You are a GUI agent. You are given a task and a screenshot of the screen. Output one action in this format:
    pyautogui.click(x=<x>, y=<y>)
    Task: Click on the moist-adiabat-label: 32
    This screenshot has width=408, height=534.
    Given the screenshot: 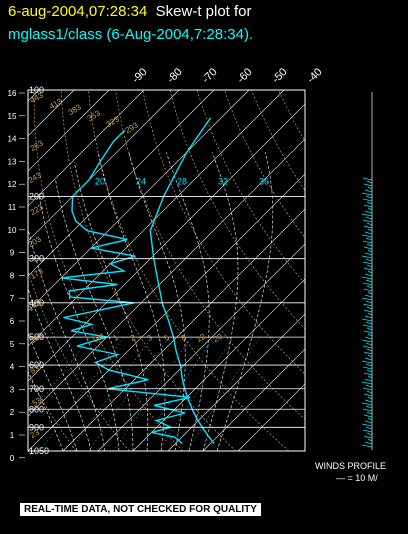 What is the action you would take?
    pyautogui.click(x=223, y=181)
    